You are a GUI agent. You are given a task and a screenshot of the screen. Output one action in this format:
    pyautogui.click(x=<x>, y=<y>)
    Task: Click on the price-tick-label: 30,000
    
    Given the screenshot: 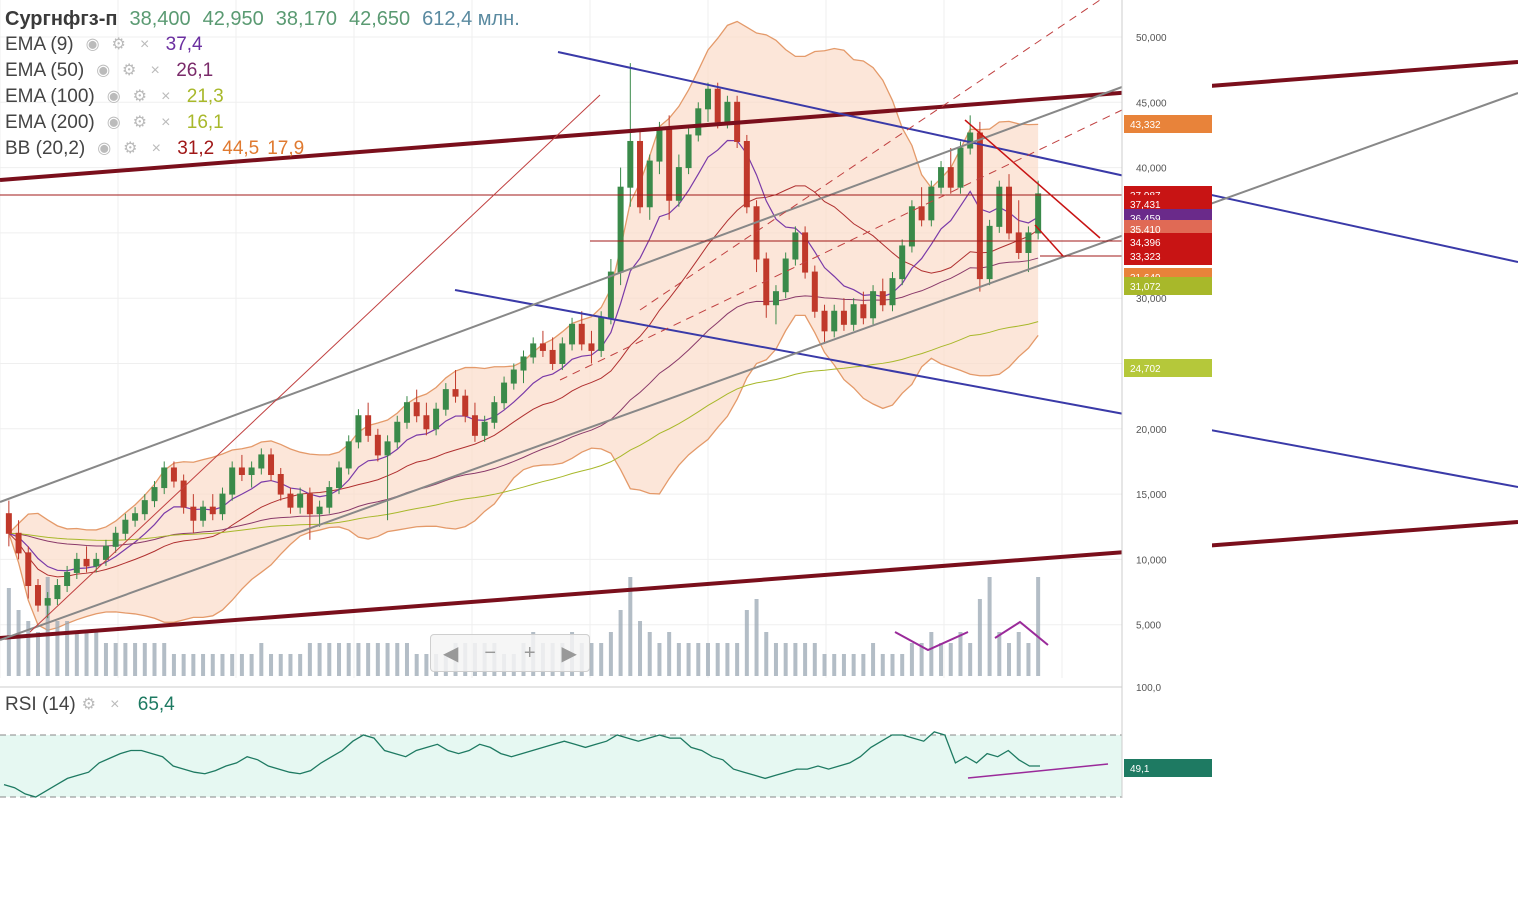 What is the action you would take?
    pyautogui.click(x=1151, y=299)
    